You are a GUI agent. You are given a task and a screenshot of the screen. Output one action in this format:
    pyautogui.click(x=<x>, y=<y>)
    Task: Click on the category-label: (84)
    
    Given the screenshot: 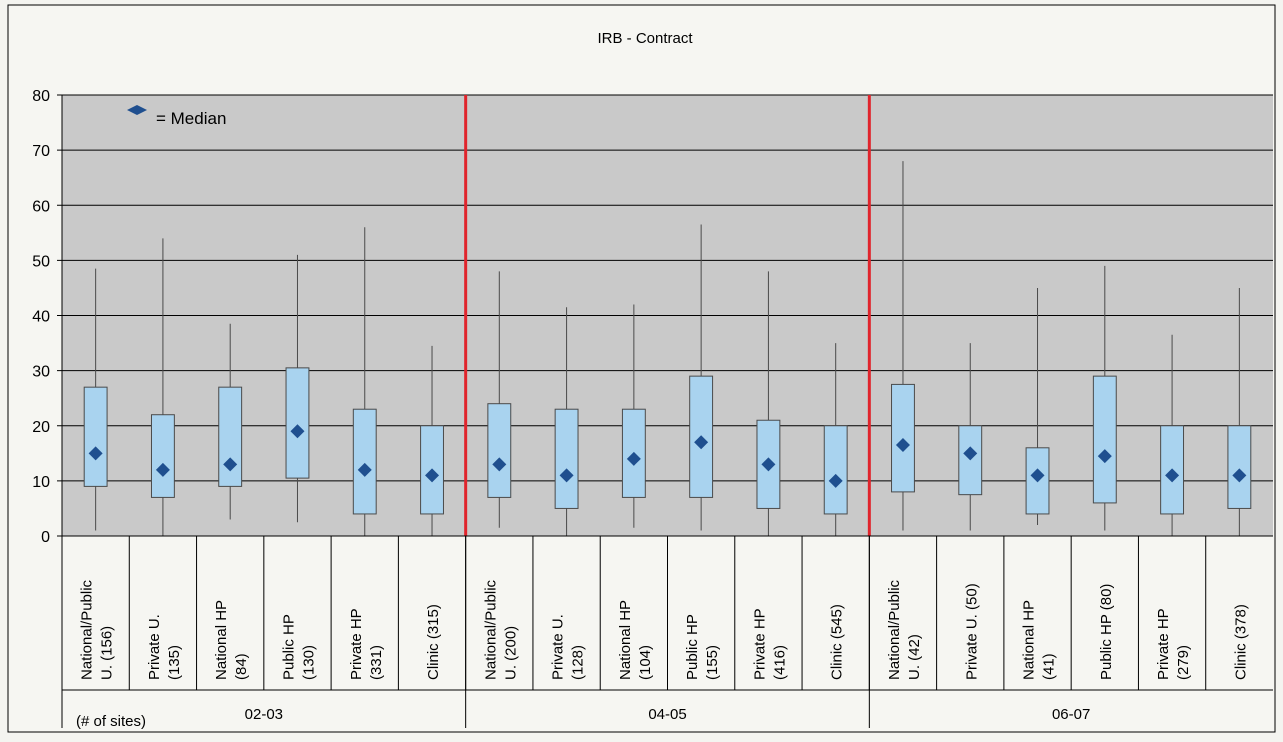 What is the action you would take?
    pyautogui.click(x=241, y=666)
    